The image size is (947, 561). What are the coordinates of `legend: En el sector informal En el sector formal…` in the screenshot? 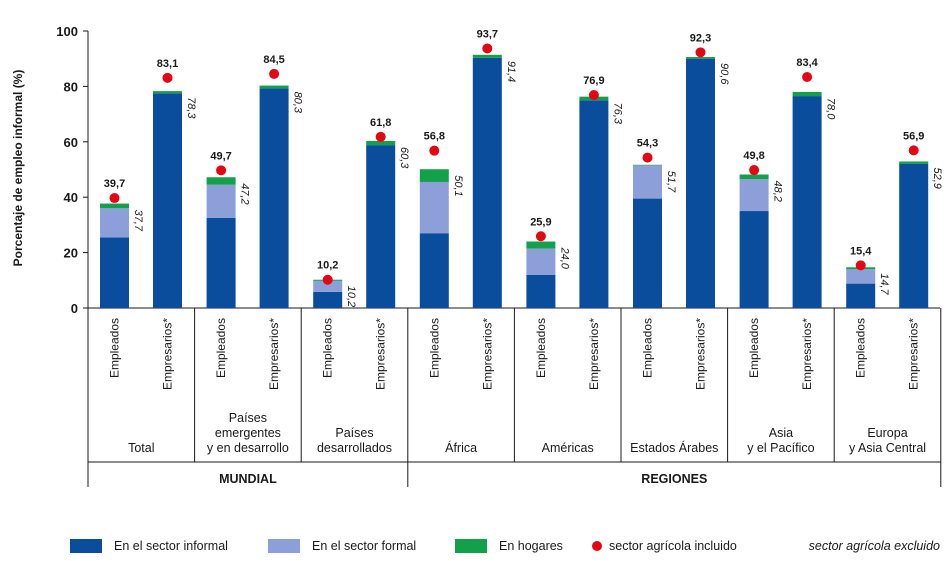 It's located at (505, 546).